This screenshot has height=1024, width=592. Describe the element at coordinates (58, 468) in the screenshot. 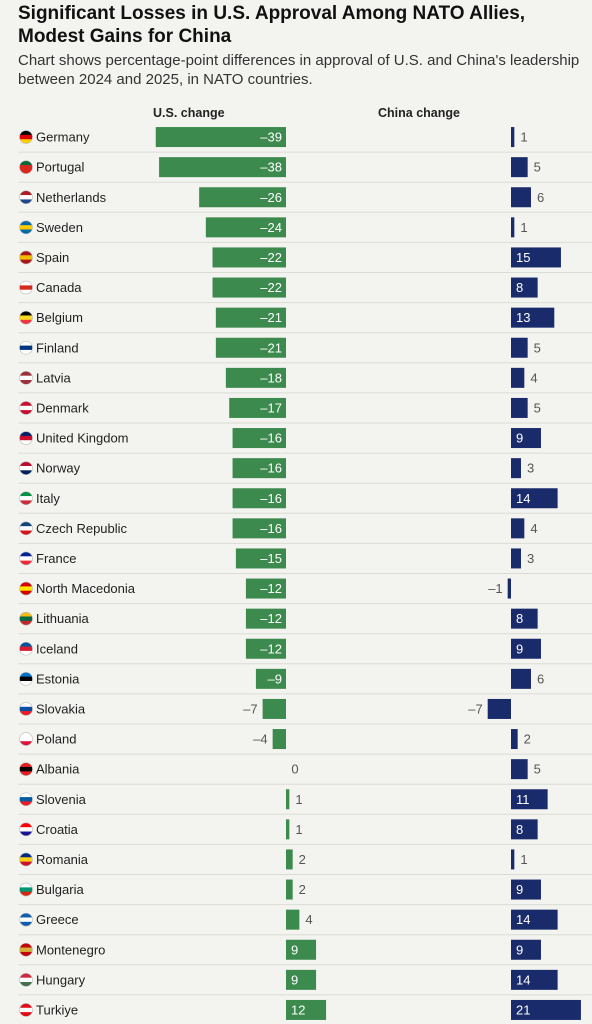

I see `country-label: Norway` at that location.